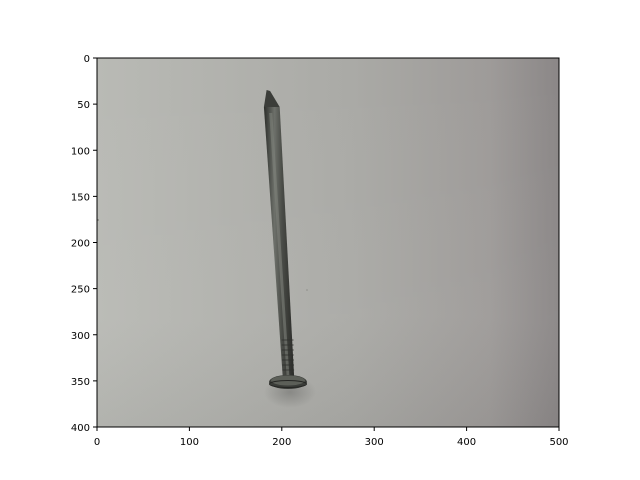 Image resolution: width=640 pixels, height=480 pixels. Describe the element at coordinates (189, 442) in the screenshot. I see `x-tick-label: 100` at that location.